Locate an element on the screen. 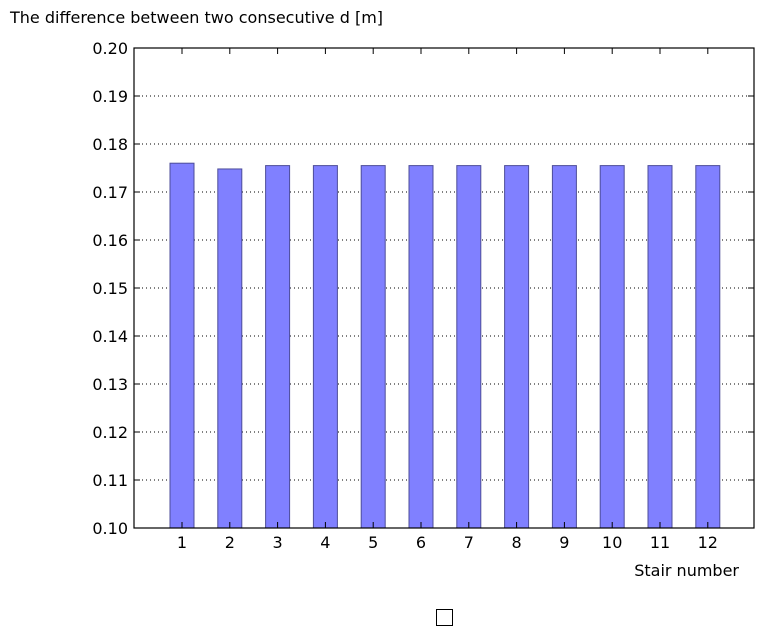 Image resolution: width=764 pixels, height=636 pixels. x-tick-label: 7 is located at coordinates (469, 542).